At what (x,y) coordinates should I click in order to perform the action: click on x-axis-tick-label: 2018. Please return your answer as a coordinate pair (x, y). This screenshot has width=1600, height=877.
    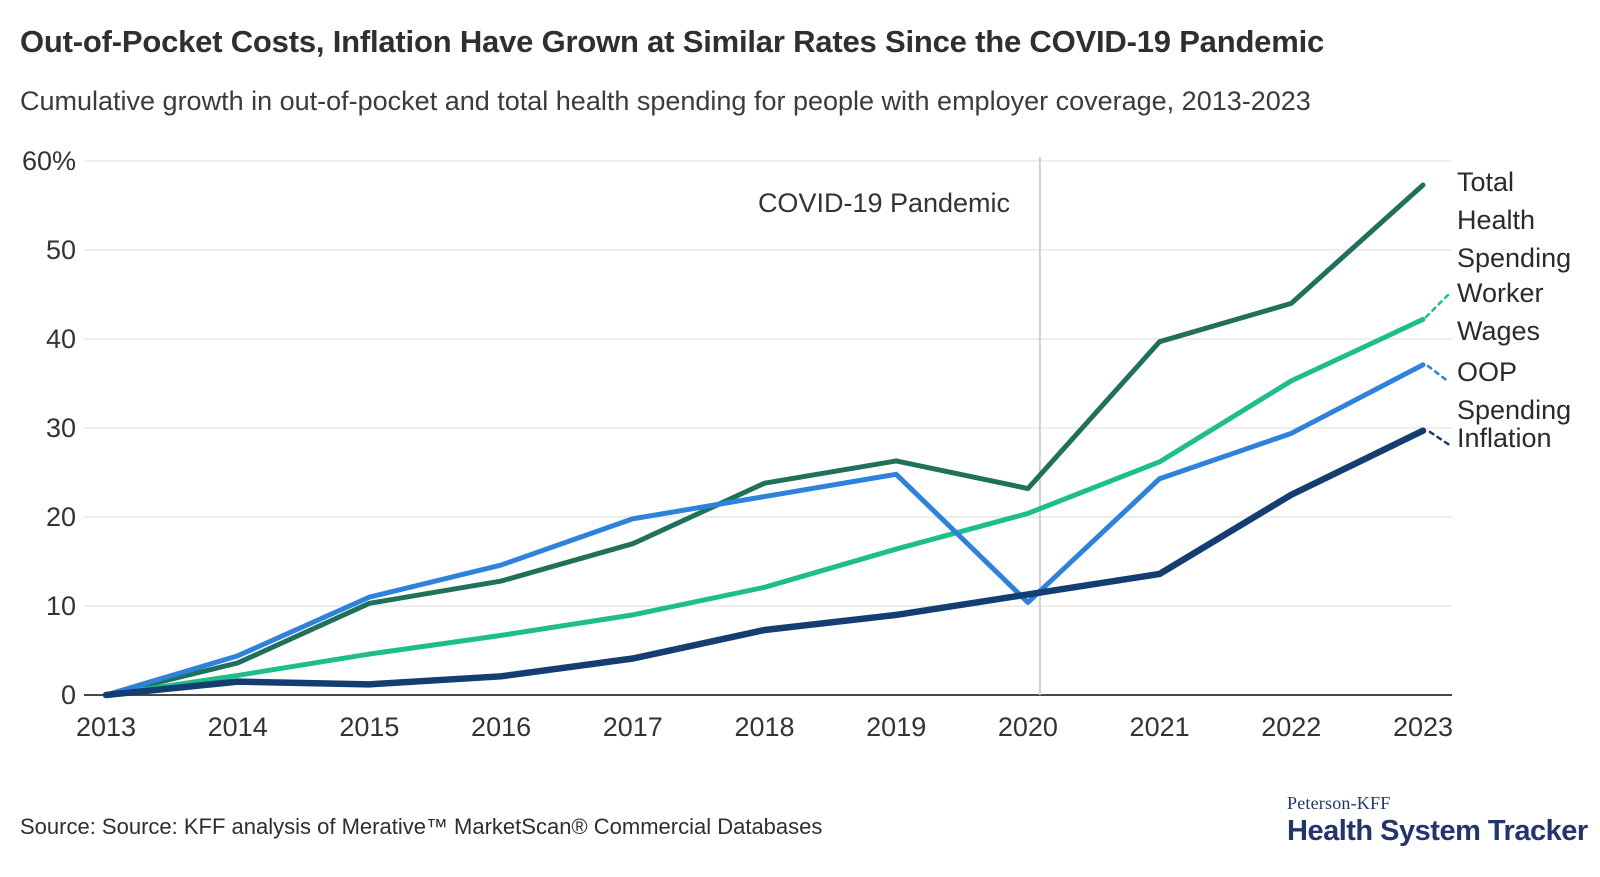
    Looking at the image, I should click on (764, 727).